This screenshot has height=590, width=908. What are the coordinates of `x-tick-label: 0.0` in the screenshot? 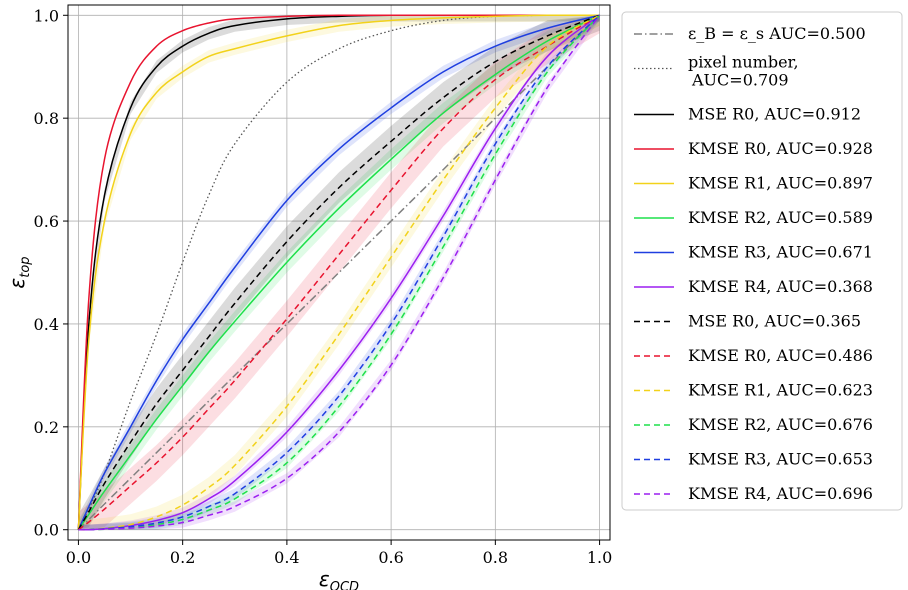 It's located at (78, 557).